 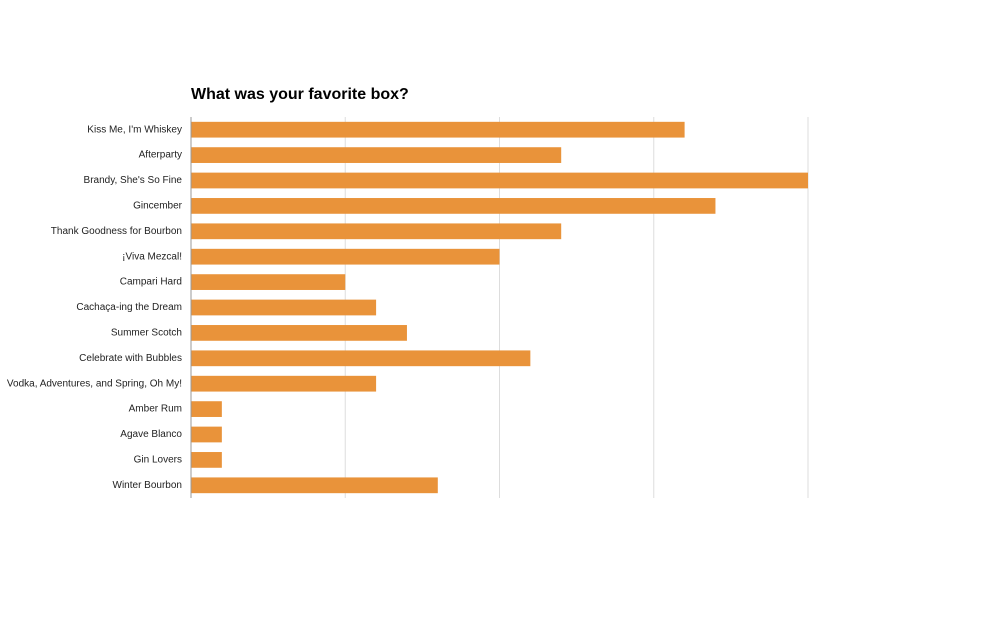 What do you see at coordinates (158, 460) in the screenshot?
I see `category-label-14: Gin Lovers` at bounding box center [158, 460].